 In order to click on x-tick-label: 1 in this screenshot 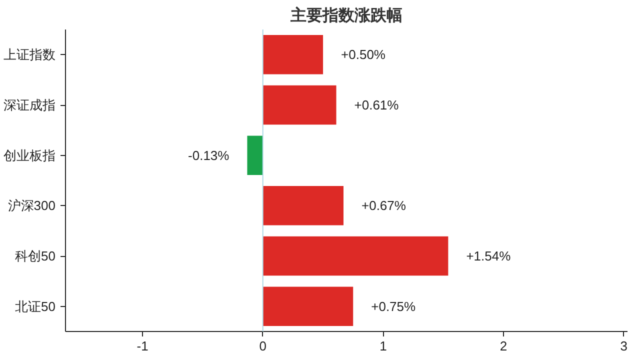, I will do `click(383, 345)`.